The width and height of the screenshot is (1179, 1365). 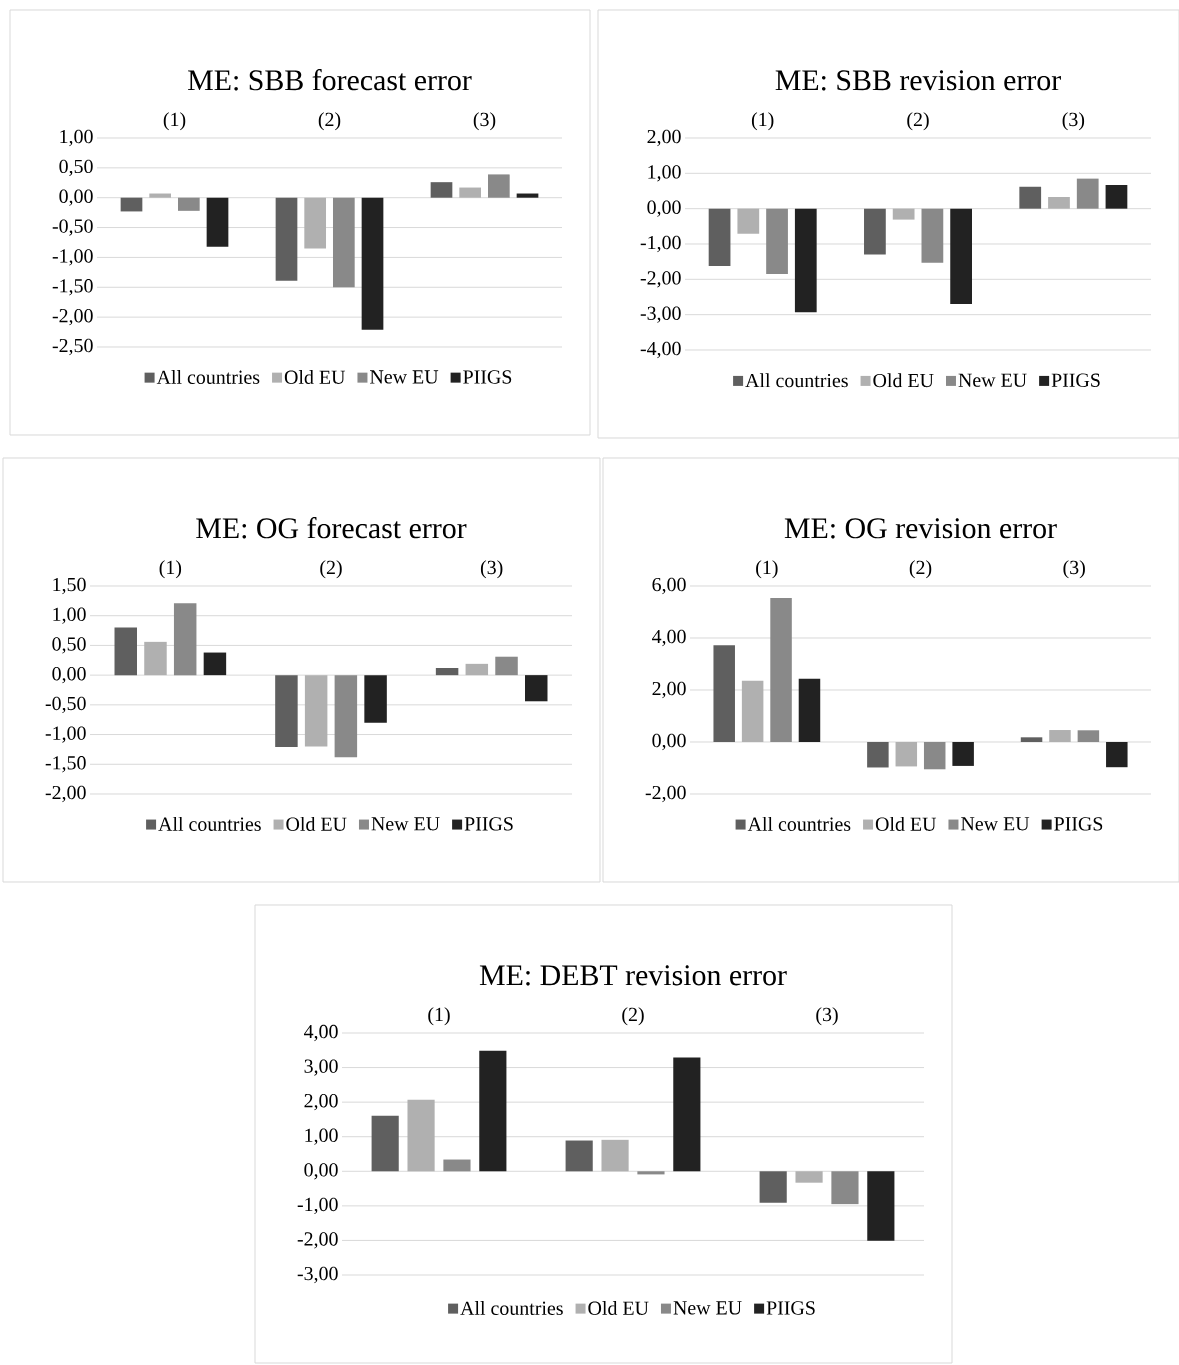 I want to click on y-tick-label: -4,00, so click(x=660, y=350).